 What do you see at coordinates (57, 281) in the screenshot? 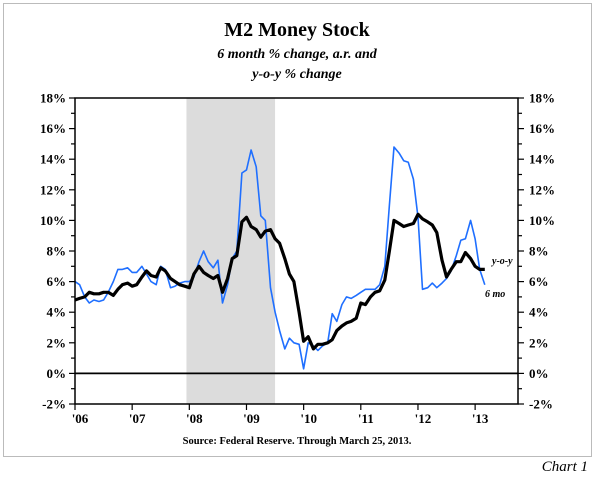
I see `y-tick-label-left: 6%` at bounding box center [57, 281].